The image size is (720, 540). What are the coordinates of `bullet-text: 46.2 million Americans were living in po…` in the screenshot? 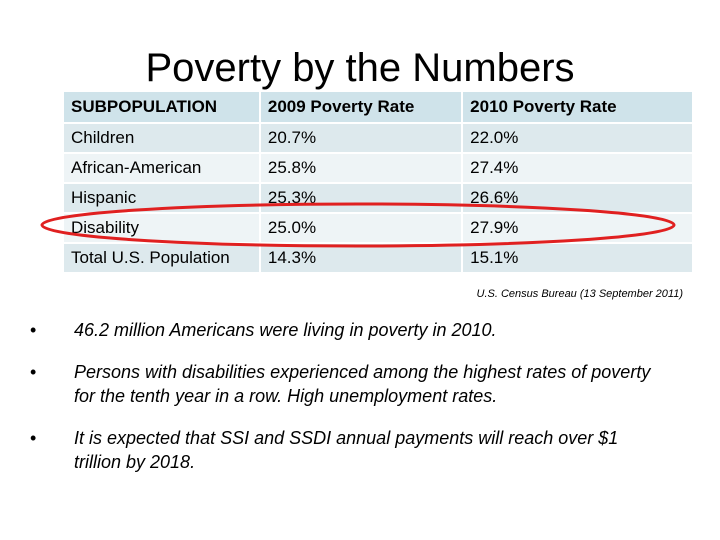 It's located at (285, 330).